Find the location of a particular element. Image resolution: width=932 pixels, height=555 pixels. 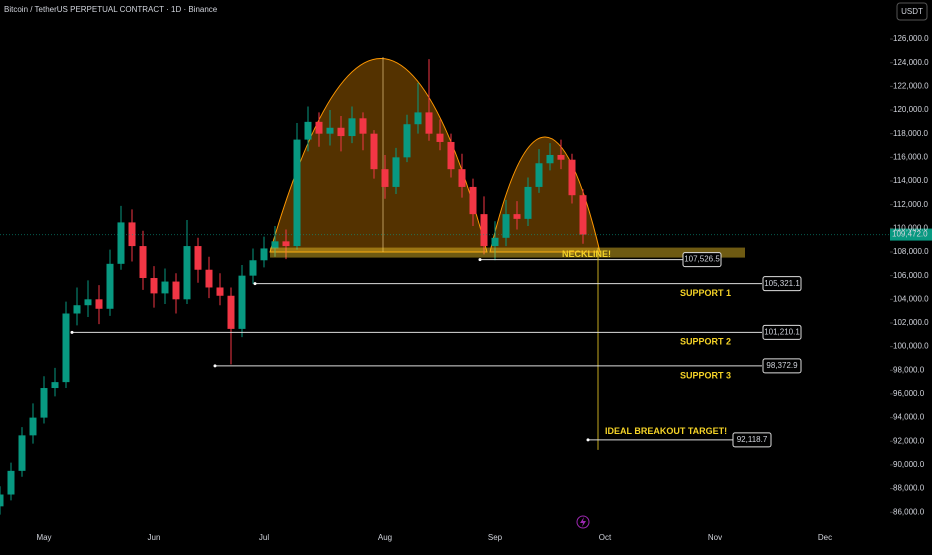

x-tick-label: Aug is located at coordinates (385, 537).